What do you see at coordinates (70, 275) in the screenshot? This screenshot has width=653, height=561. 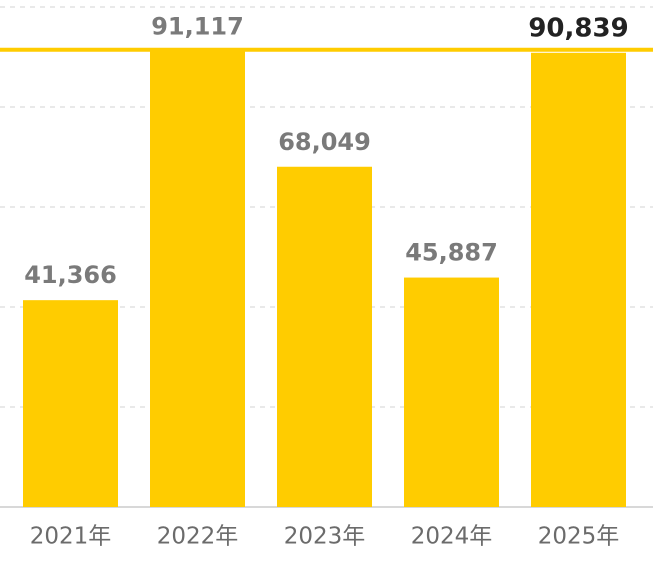 I see `value-label: 41,366` at bounding box center [70, 275].